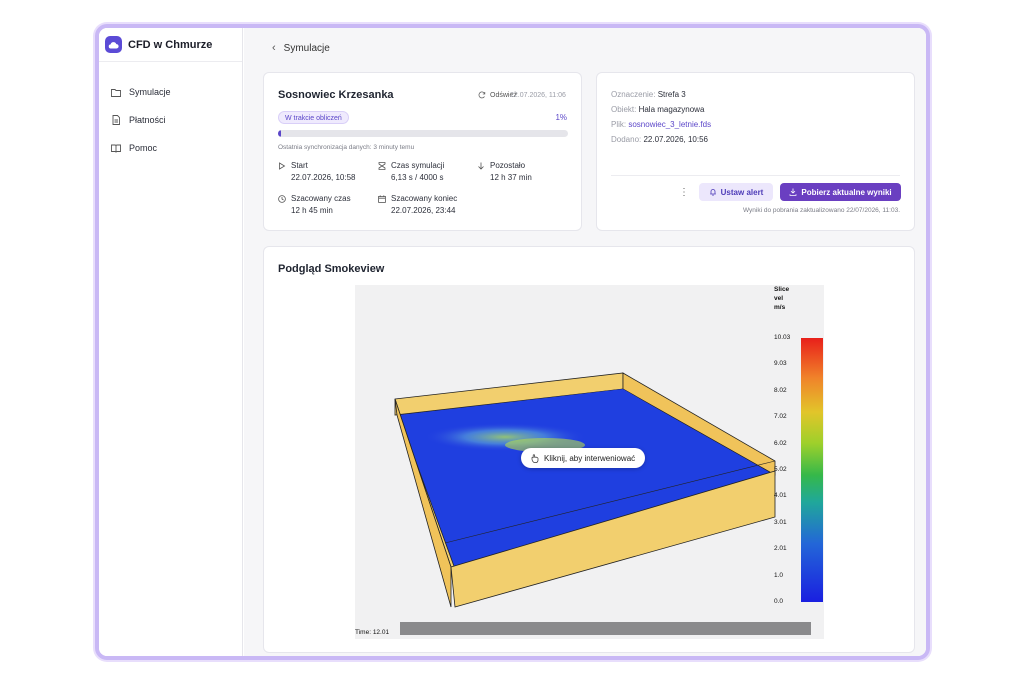 This screenshot has width=1024, height=683. What do you see at coordinates (670, 124) in the screenshot?
I see `file-link: sosnowiec_3_letnie.fds` at bounding box center [670, 124].